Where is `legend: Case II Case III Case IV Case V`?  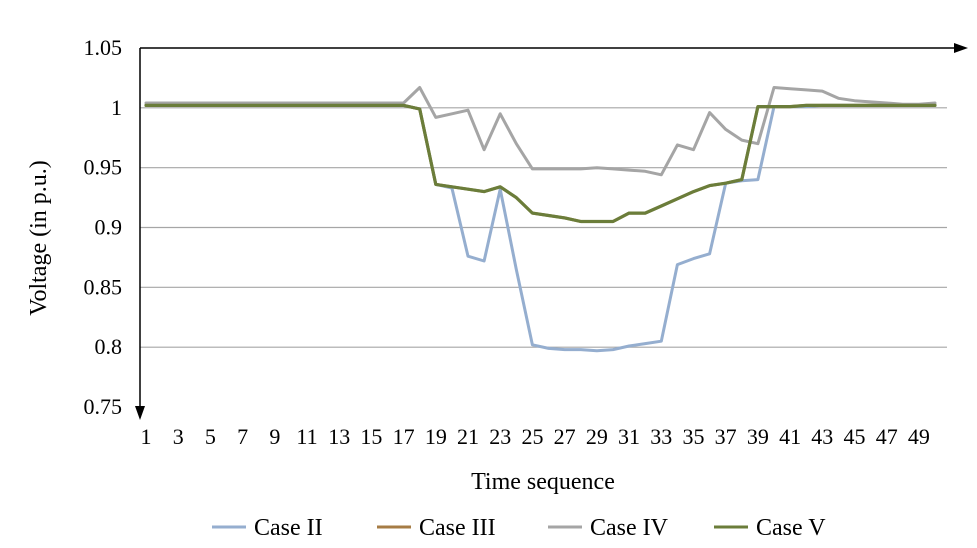 legend: Case II Case III Case IV Case V is located at coordinates (519, 528).